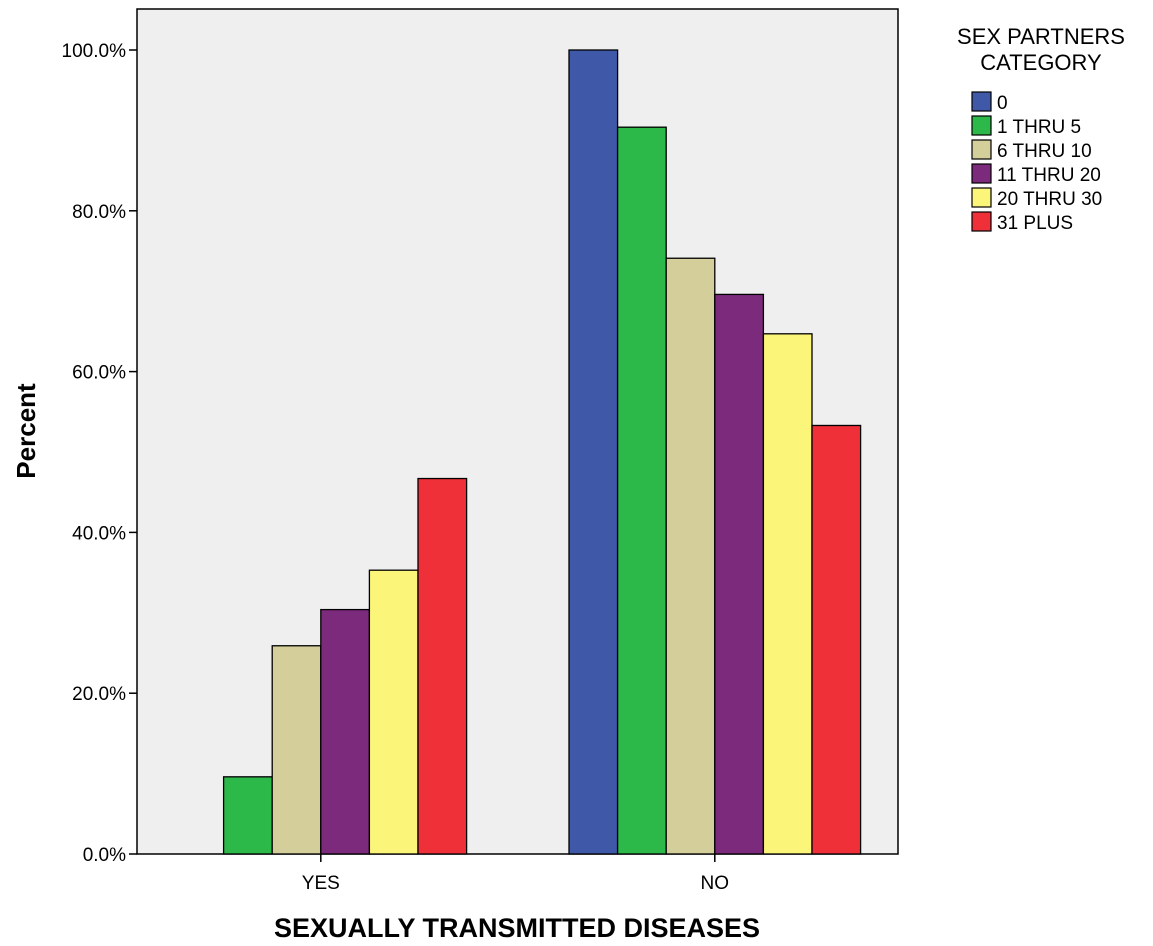  I want to click on legend-label: 20 THRU 30, so click(1049, 199).